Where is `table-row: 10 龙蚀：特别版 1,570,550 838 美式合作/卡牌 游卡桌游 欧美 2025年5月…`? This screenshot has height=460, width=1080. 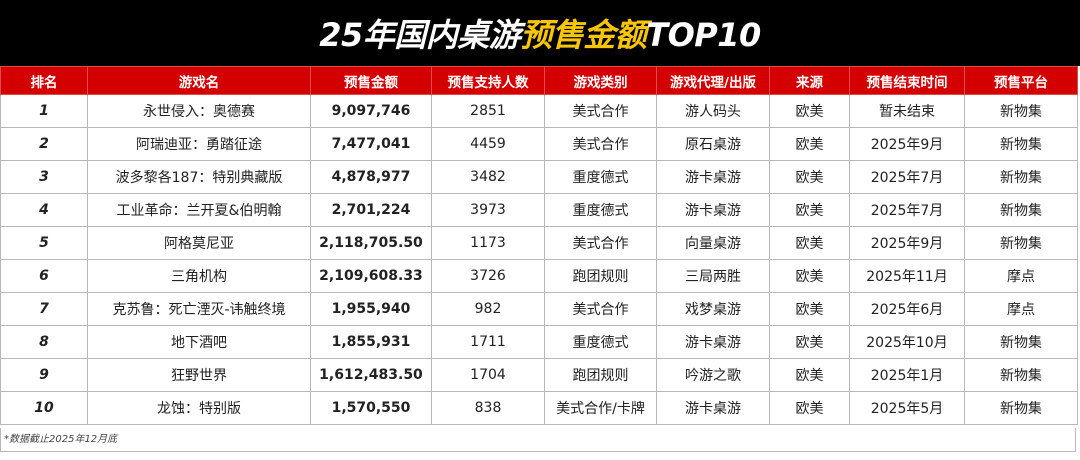
table-row: 10 龙蚀：特别版 1,570,550 838 美式合作/卡牌 游卡桌游 欧美 2025年5月… is located at coordinates (539, 408).